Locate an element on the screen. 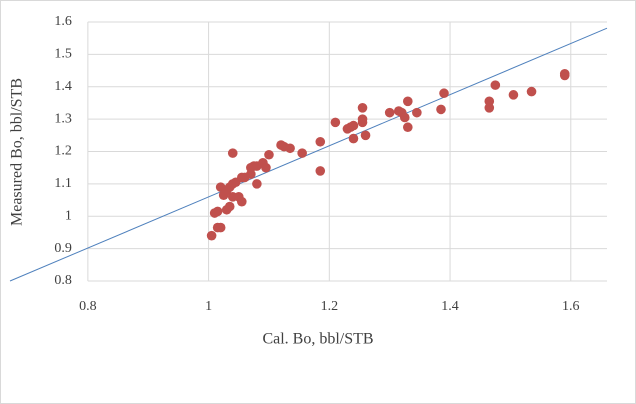  y-tick-label: 1.6 is located at coordinates (63, 21).